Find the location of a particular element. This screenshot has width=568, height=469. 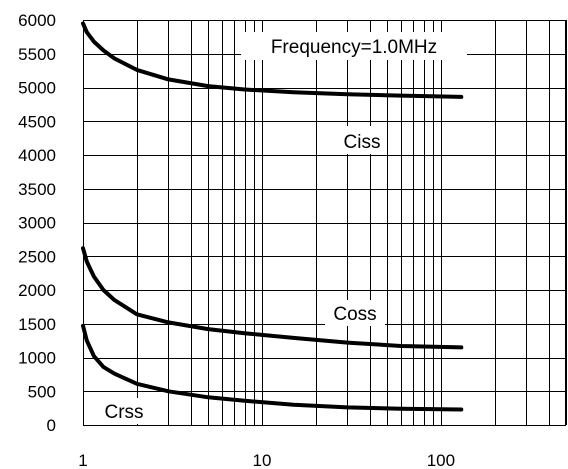

annotation-bg is located at coordinates (354, 46).